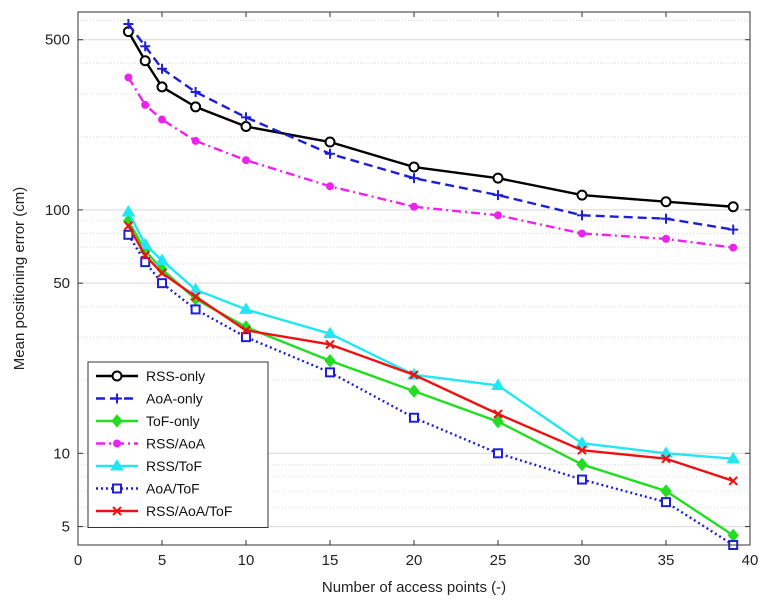 Image resolution: width=759 pixels, height=600 pixels. I want to click on legend-label: RSS/AoA, so click(176, 444).